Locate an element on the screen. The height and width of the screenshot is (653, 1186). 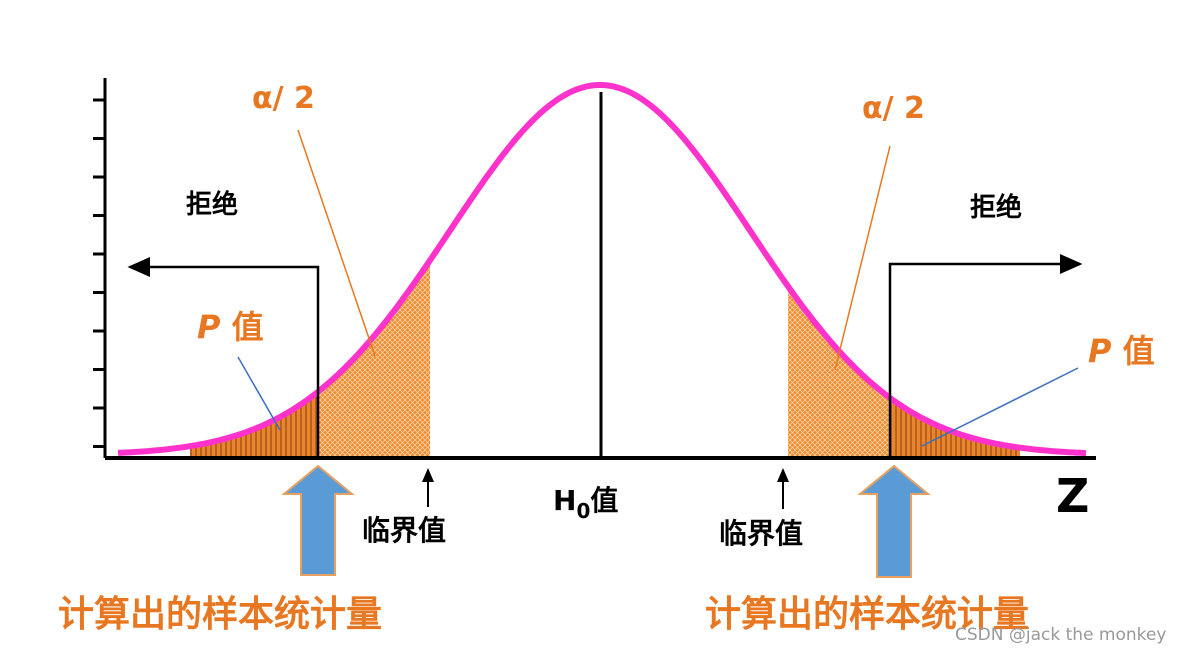
y-ticks is located at coordinates (99, 273).